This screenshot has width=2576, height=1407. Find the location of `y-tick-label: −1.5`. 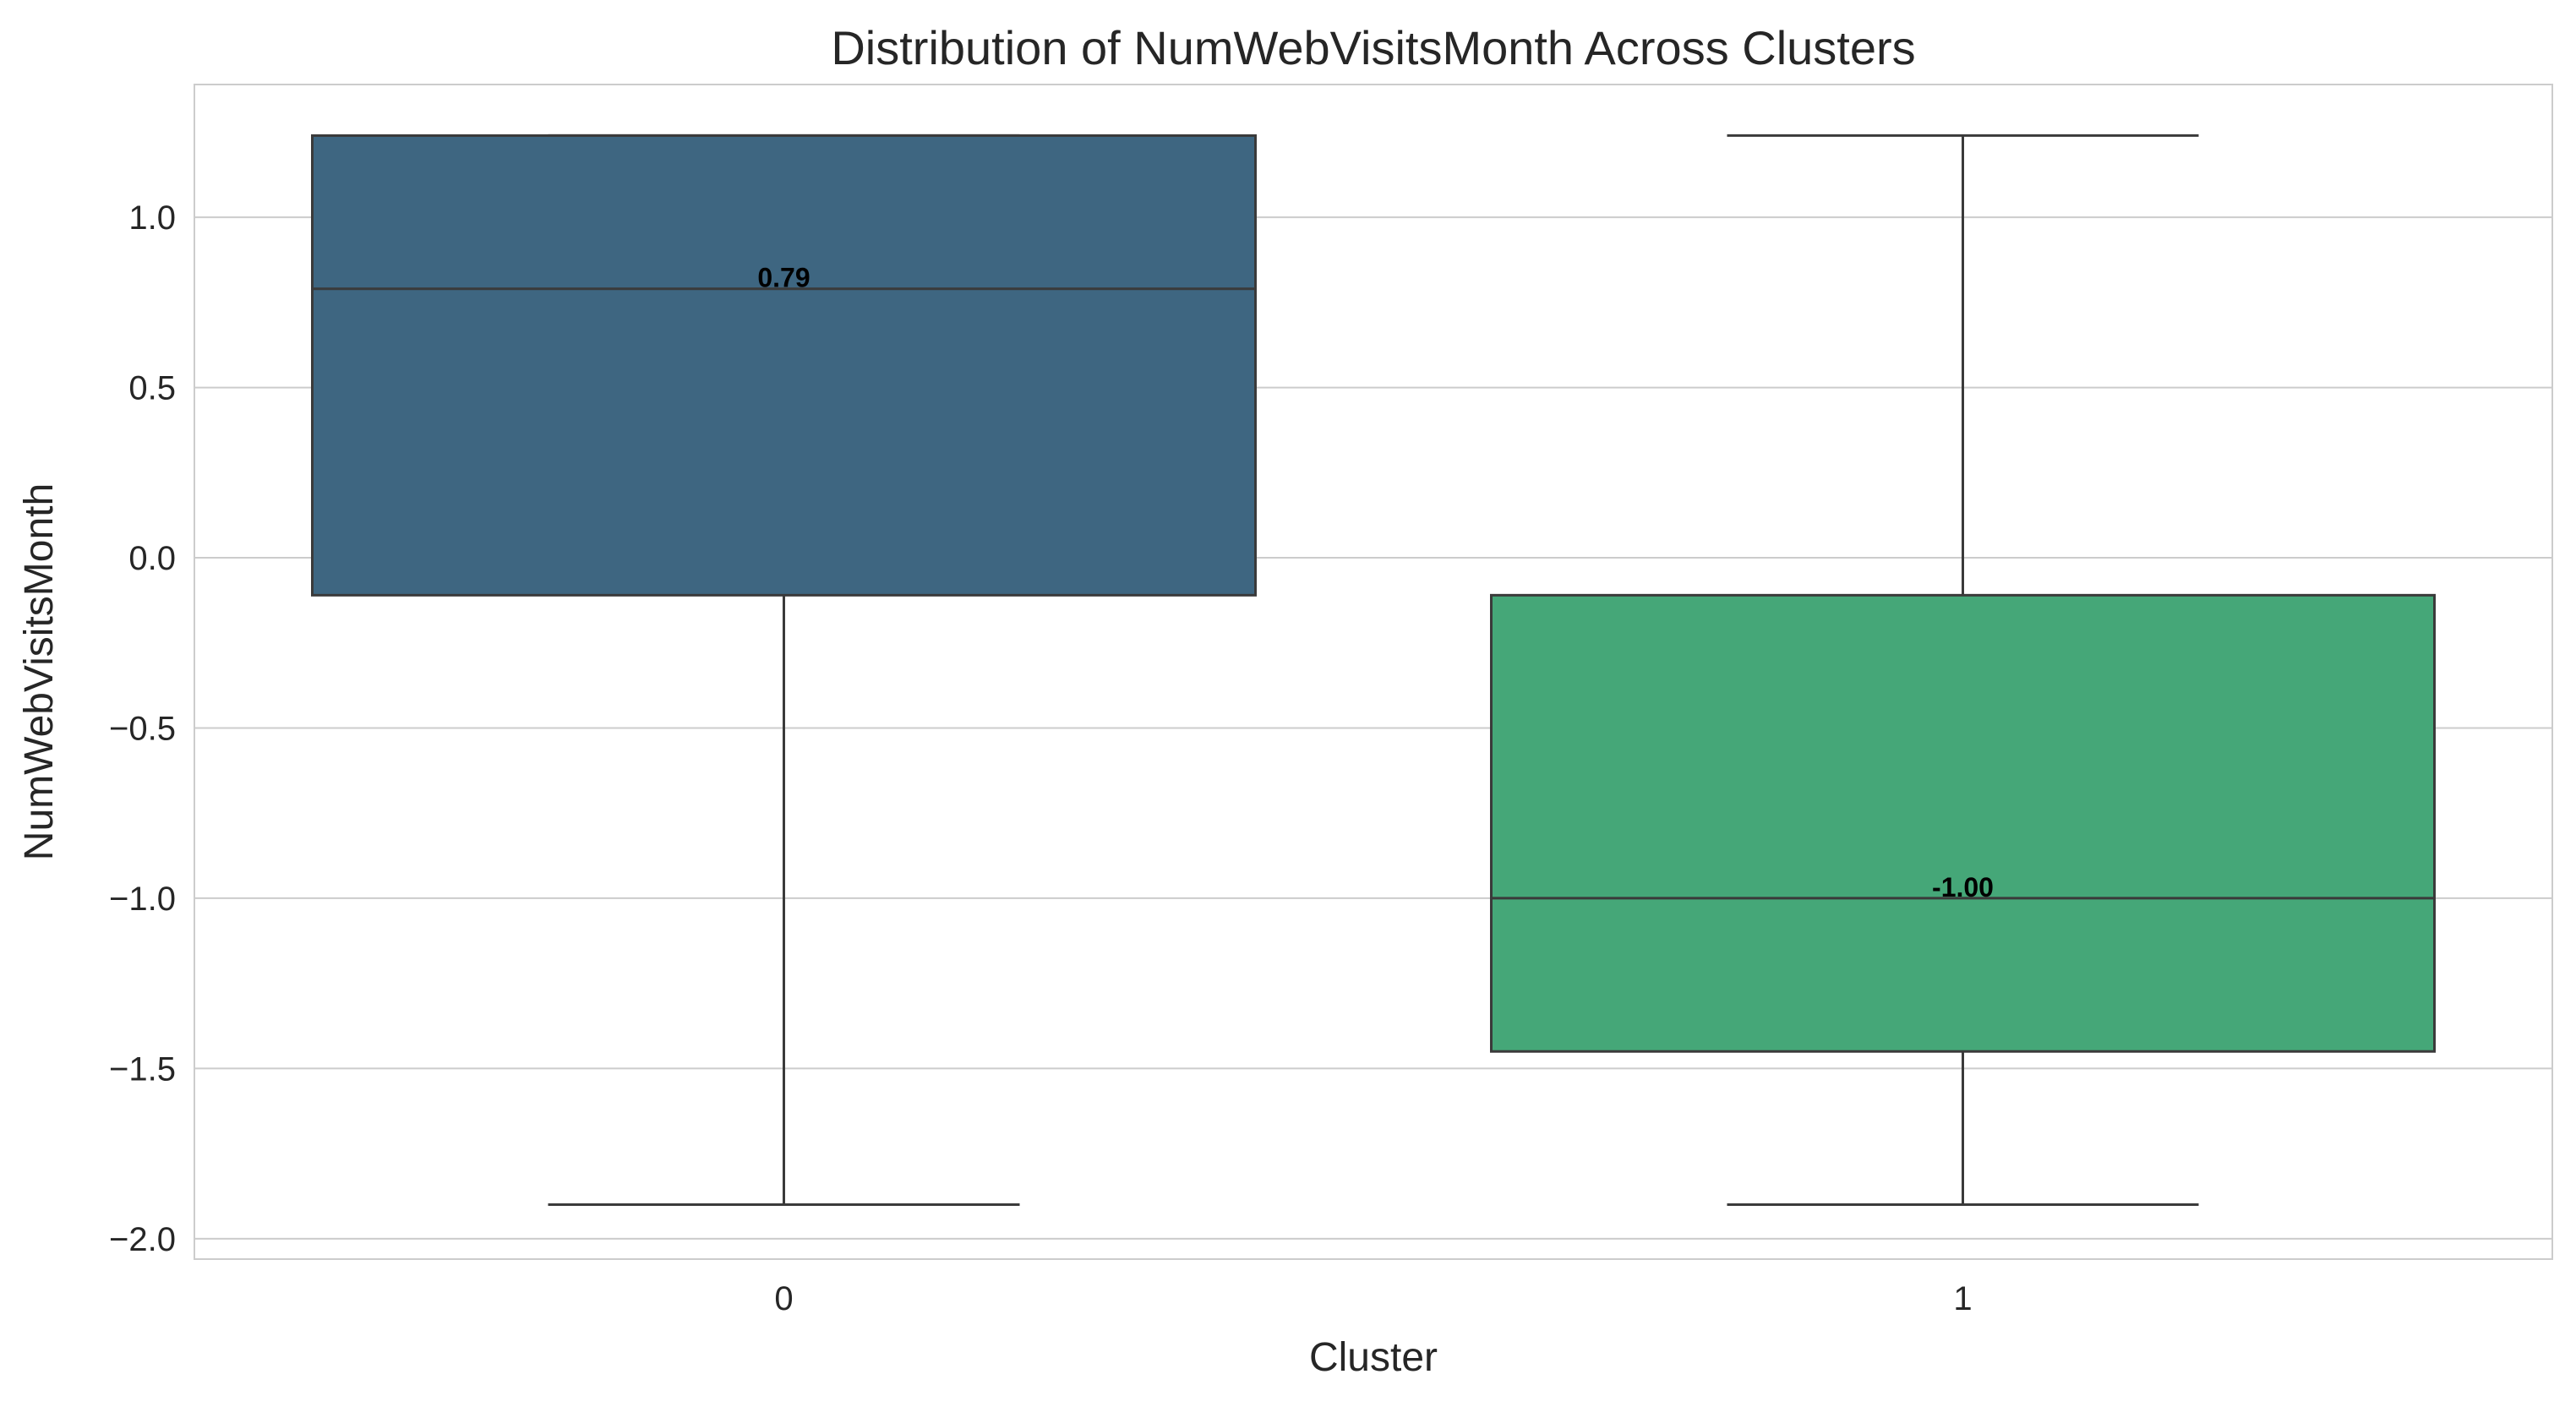

y-tick-label: −1.5 is located at coordinates (142, 1069).